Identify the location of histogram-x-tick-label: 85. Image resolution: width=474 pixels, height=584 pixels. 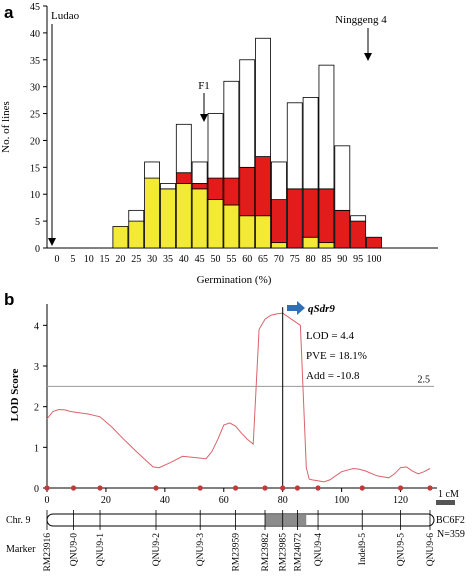
(326, 259).